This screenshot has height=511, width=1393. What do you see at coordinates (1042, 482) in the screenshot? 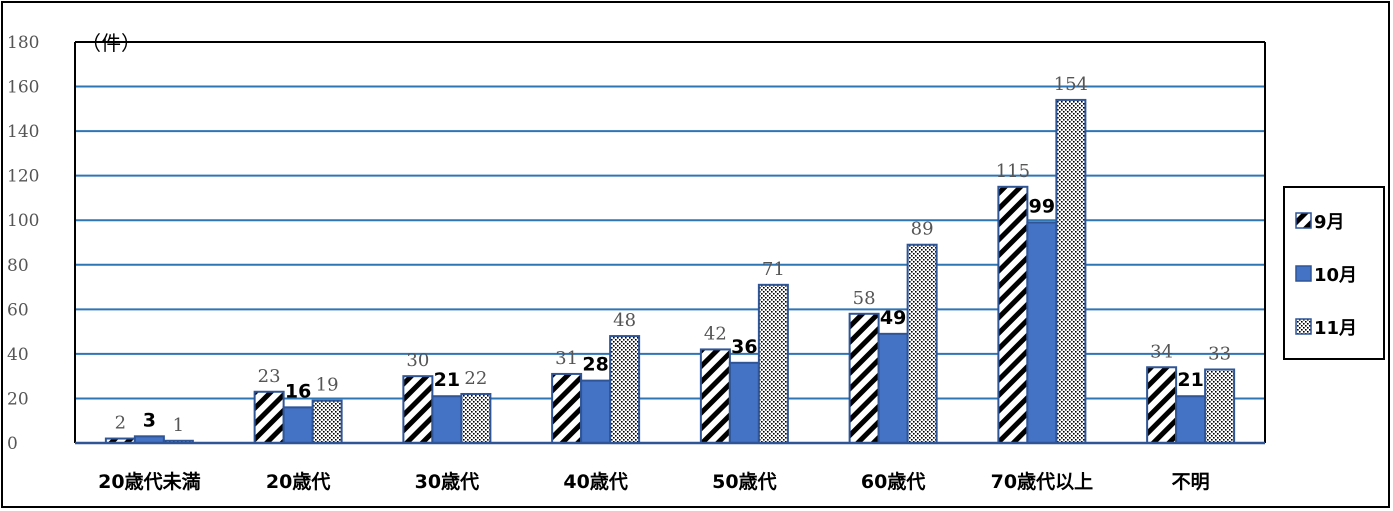
I see `x-tick-label: 70歳代以上` at bounding box center [1042, 482].